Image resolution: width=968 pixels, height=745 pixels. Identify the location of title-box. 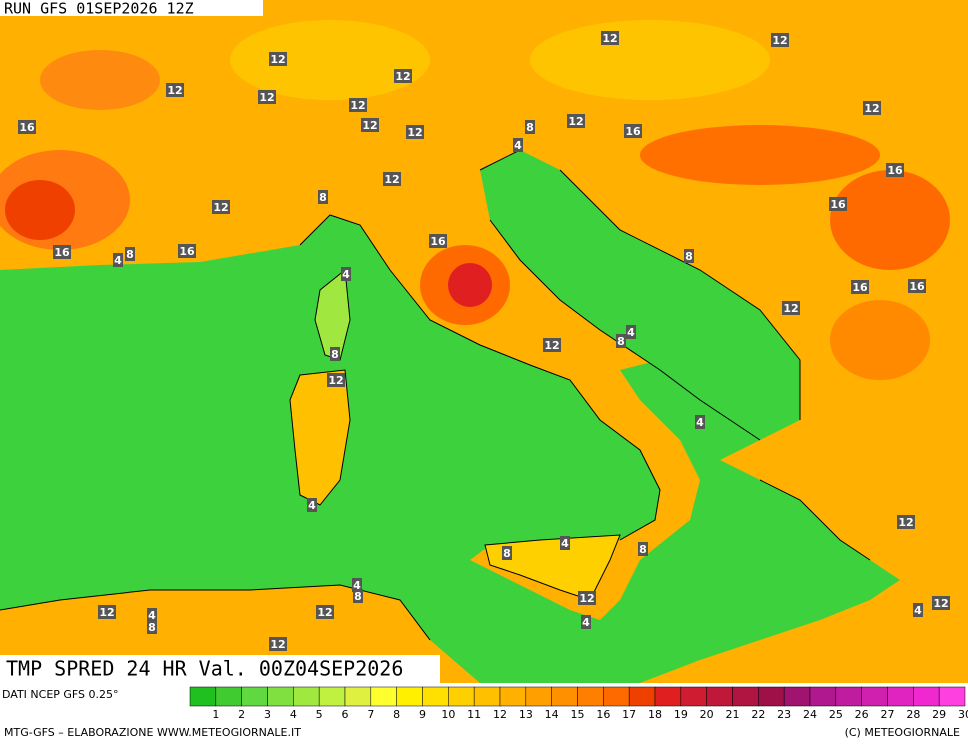
(220, 669).